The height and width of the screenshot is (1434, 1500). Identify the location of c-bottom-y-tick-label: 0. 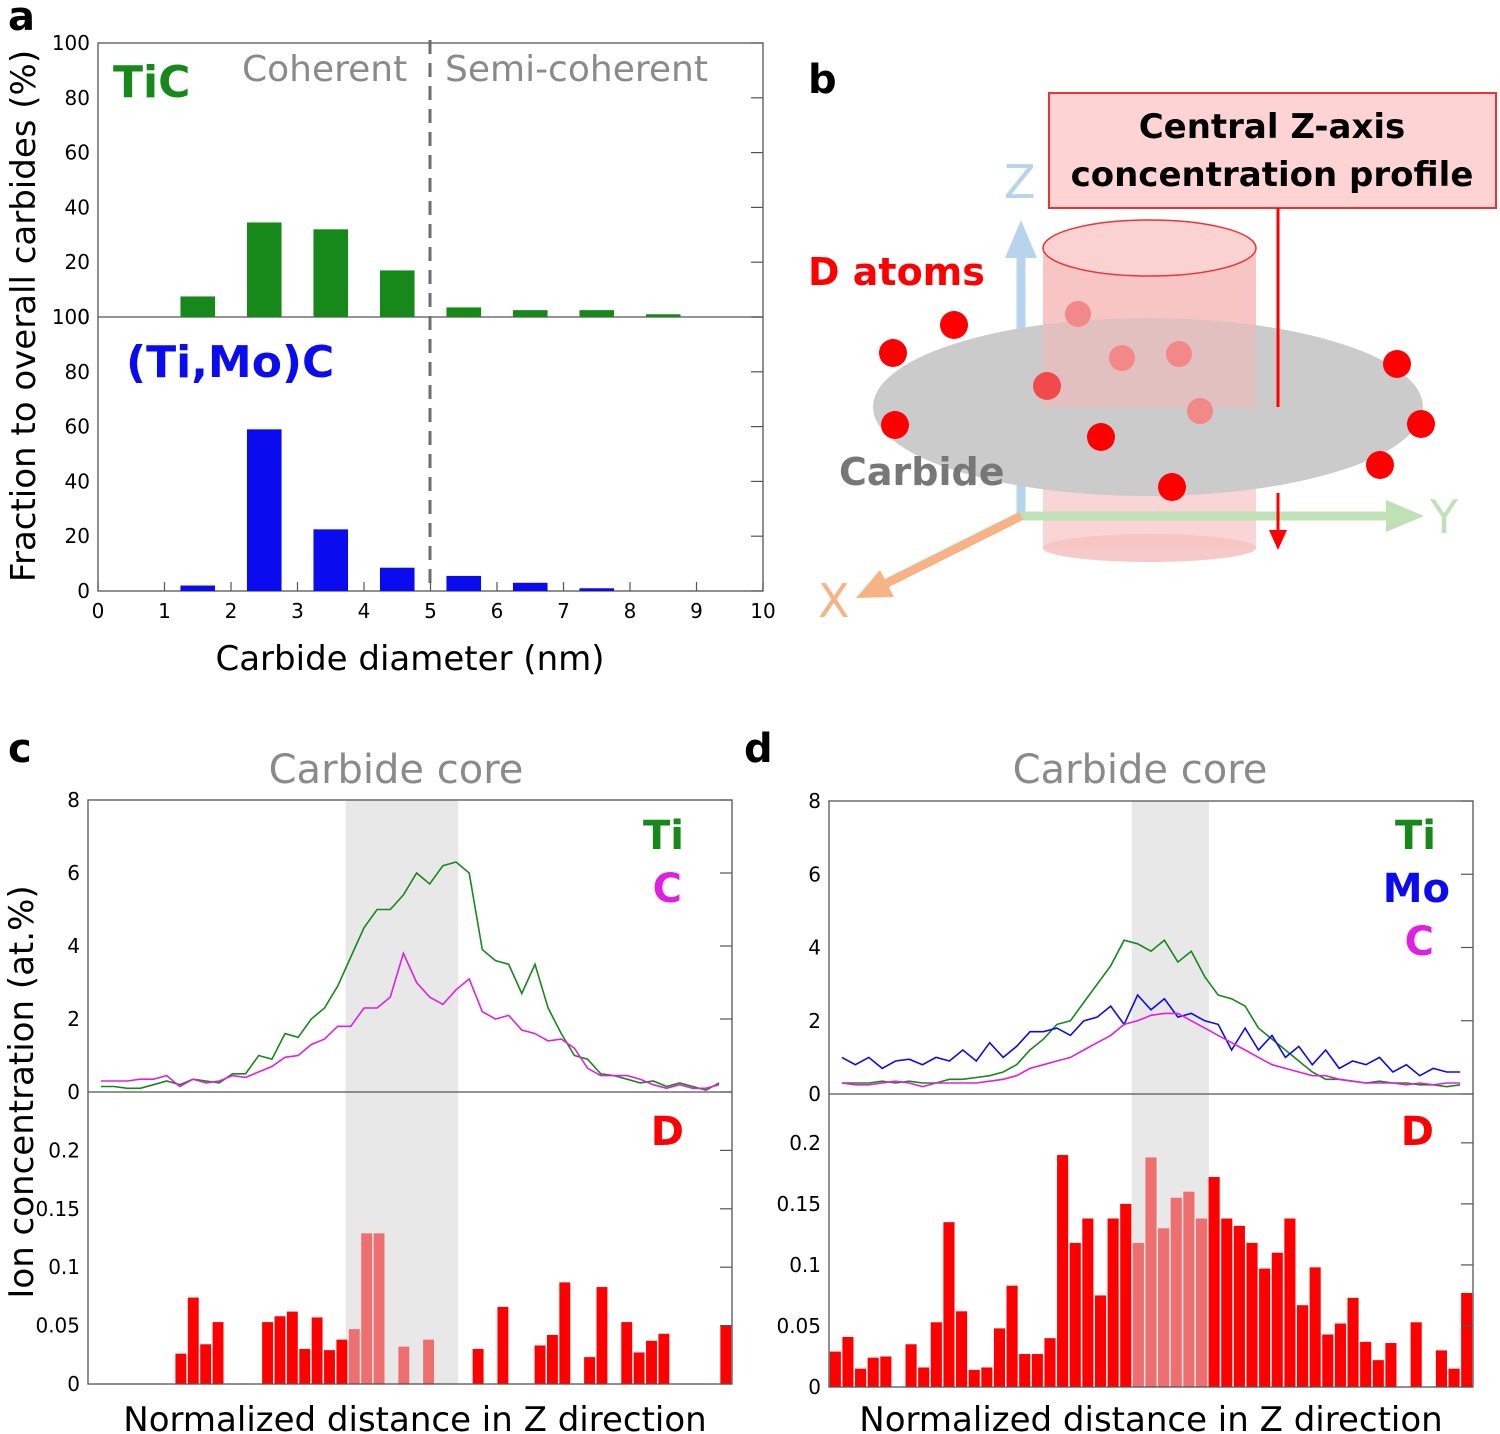
(73, 1384).